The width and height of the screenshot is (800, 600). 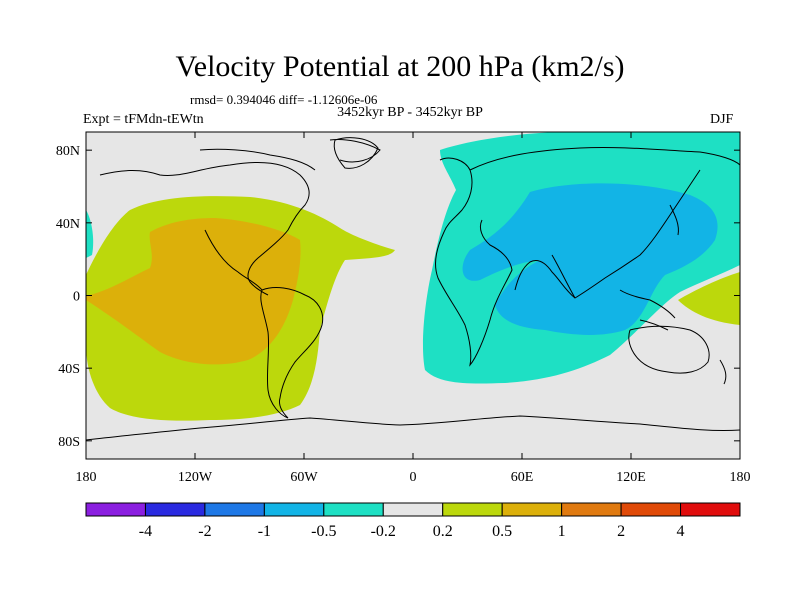 I want to click on colorbar-label: -0.5, so click(x=323, y=531).